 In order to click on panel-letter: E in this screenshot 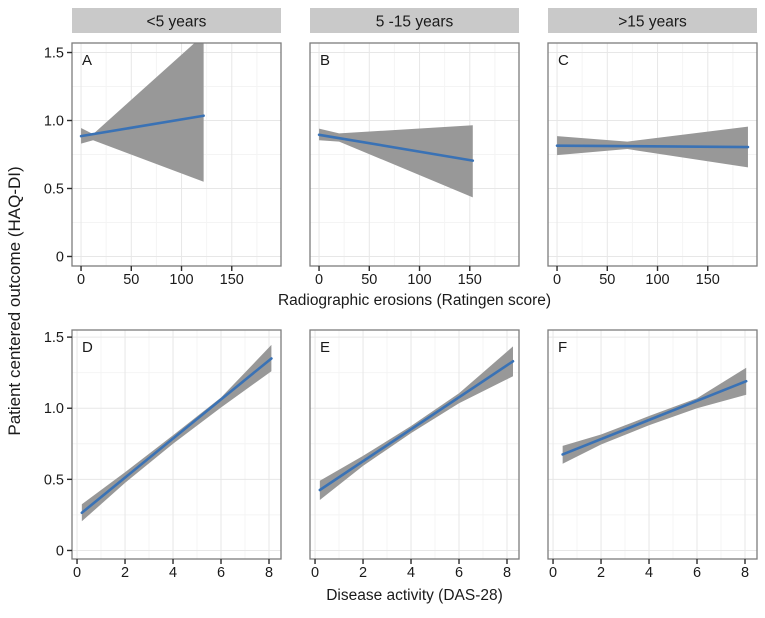, I will do `click(325, 347)`.